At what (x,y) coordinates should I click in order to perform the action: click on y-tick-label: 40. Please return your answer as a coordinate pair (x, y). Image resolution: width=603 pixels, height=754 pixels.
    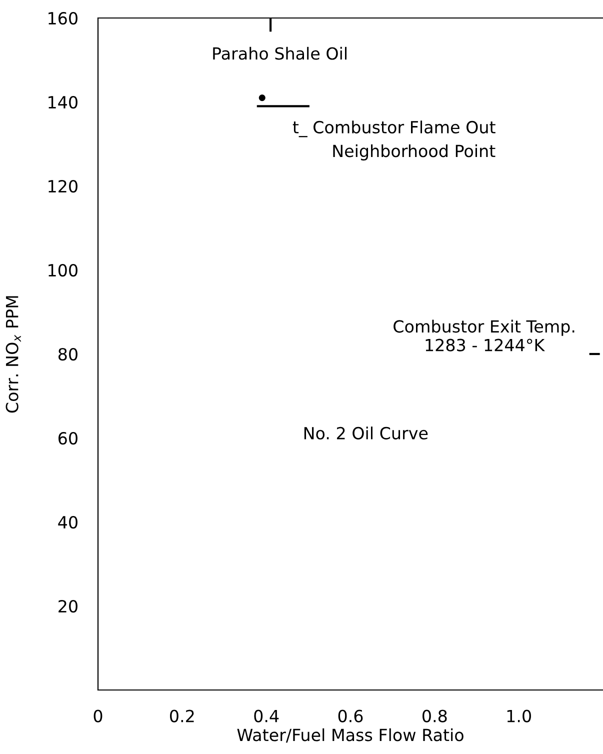
    Looking at the image, I should click on (68, 522).